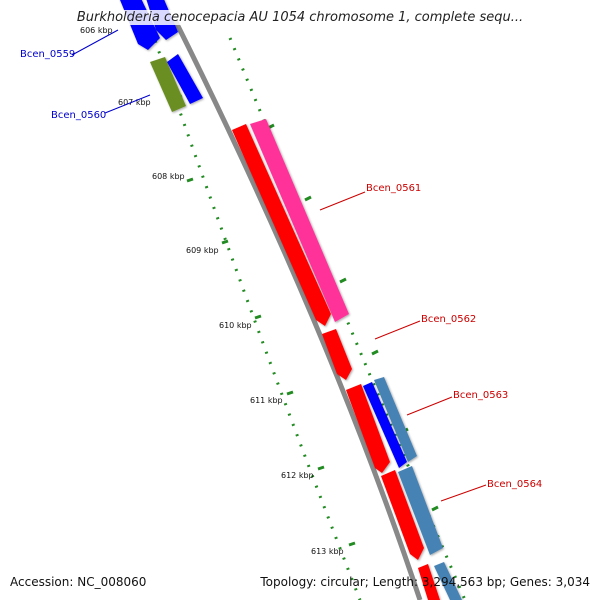 The image size is (600, 600). Describe the element at coordinates (266, 400) in the screenshot. I see `tick-label: 611 kbp` at that location.